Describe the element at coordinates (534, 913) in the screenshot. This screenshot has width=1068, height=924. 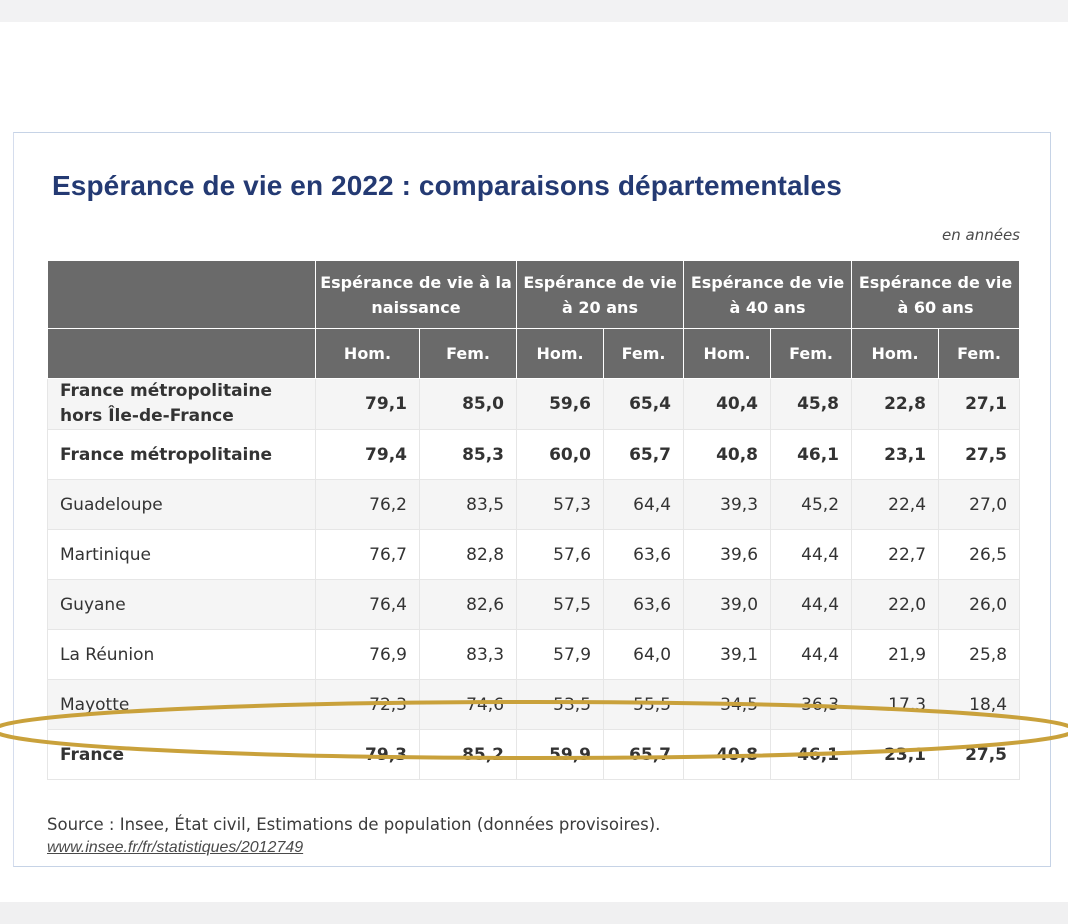
I see `bottom-band` at that location.